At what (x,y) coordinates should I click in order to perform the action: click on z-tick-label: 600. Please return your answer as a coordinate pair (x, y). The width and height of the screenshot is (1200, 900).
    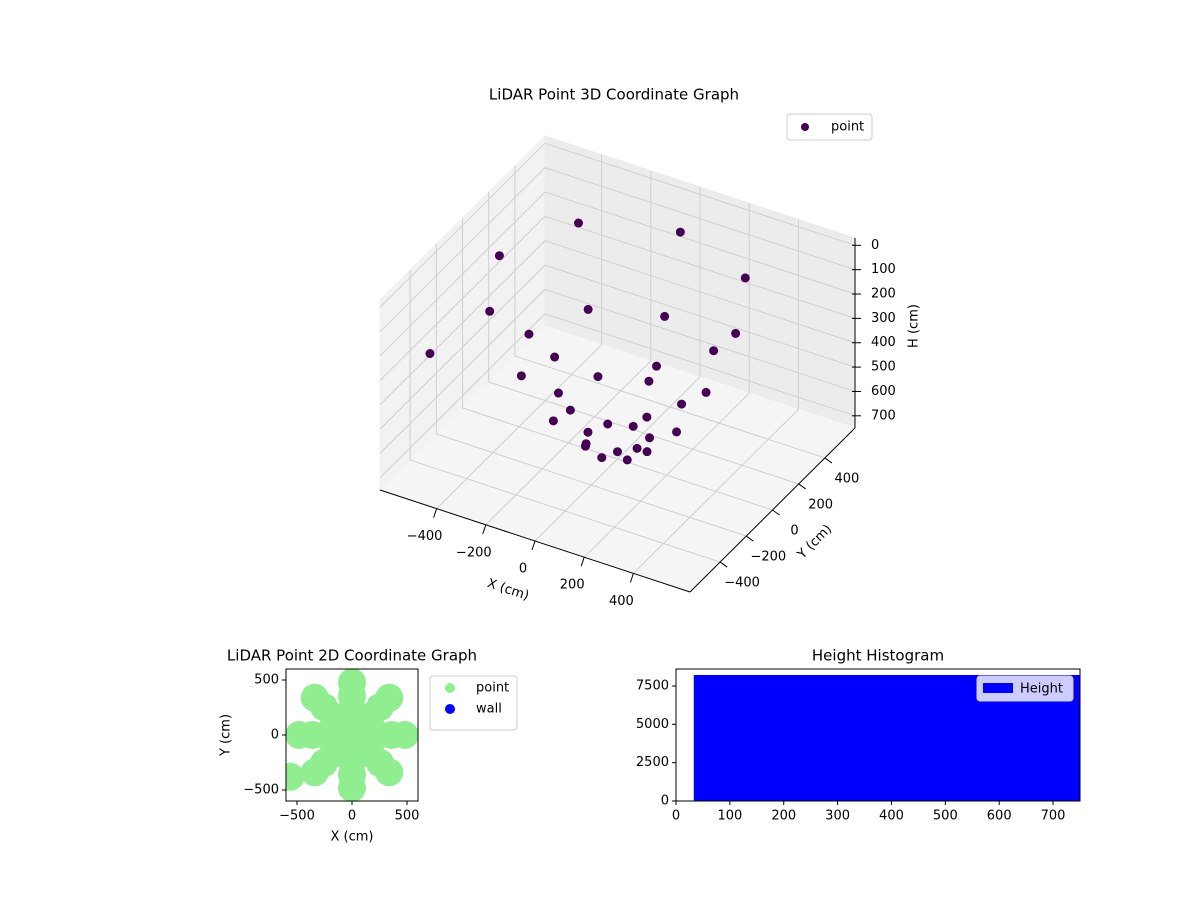
    Looking at the image, I should click on (883, 391).